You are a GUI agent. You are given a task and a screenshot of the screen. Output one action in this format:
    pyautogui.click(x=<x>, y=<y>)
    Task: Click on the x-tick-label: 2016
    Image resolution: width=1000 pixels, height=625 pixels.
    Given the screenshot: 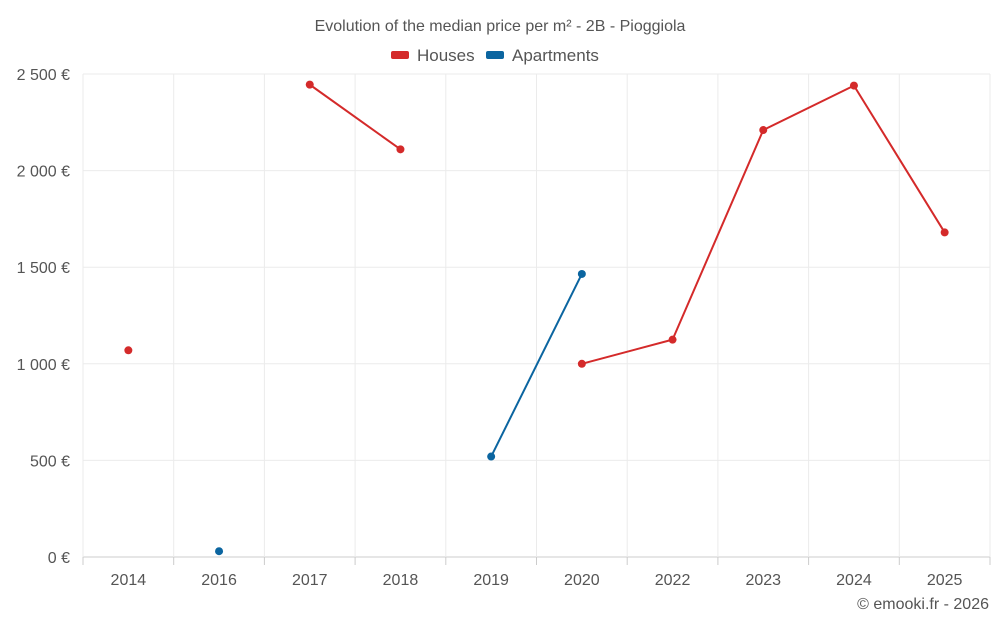 What is the action you would take?
    pyautogui.click(x=219, y=580)
    